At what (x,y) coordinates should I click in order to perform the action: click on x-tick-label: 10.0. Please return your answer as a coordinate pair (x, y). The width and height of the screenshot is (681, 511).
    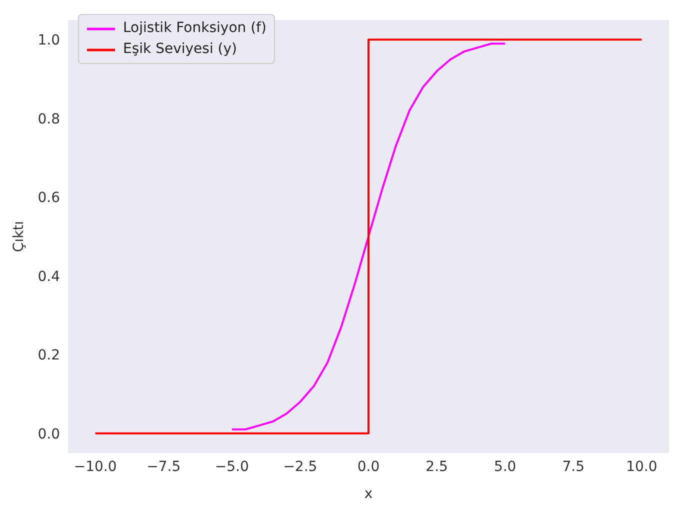
    Looking at the image, I should click on (642, 466).